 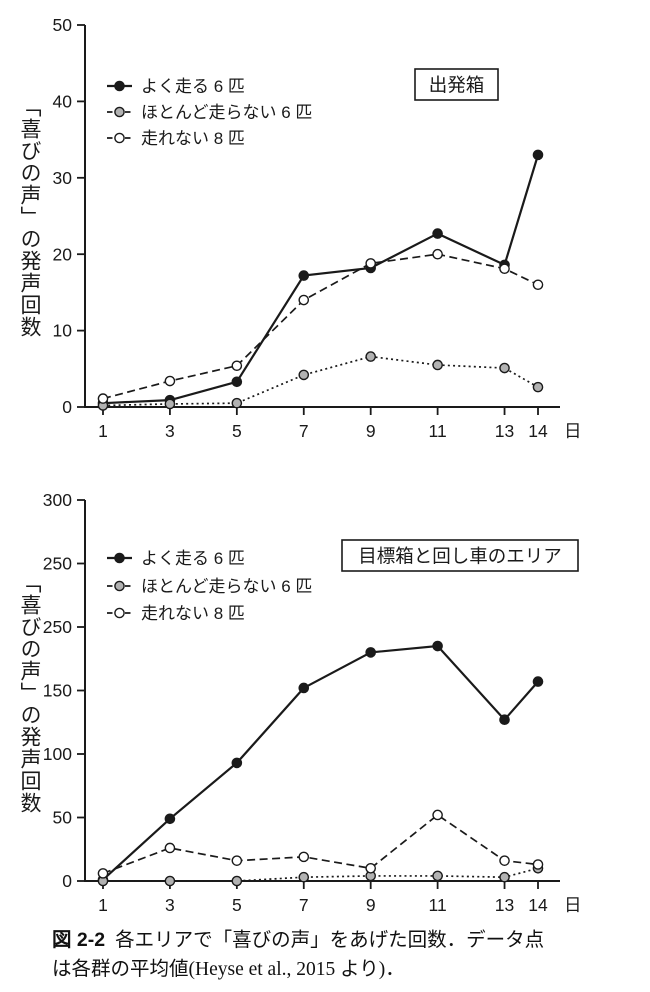 What do you see at coordinates (57, 500) in the screenshot?
I see `y-tick-label: 300` at bounding box center [57, 500].